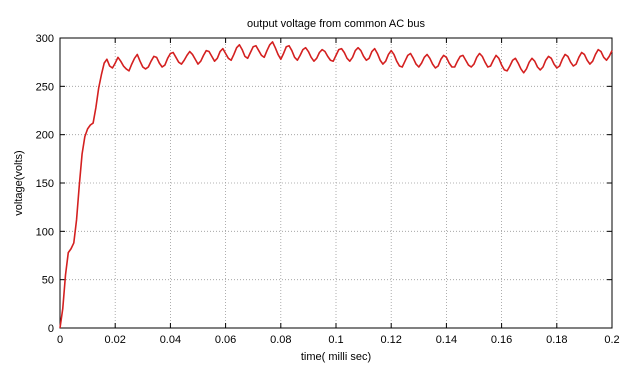 The width and height of the screenshot is (625, 368). What do you see at coordinates (45, 232) in the screenshot?
I see `y-tick-label: 100` at bounding box center [45, 232].